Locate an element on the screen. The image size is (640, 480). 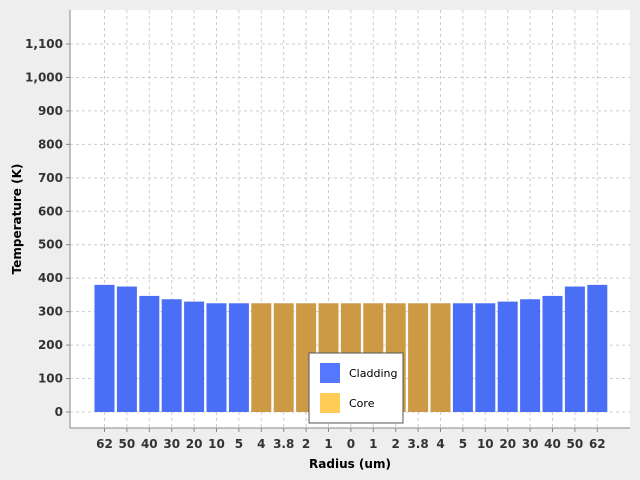
y-tick-label: 1,000 is located at coordinates (44, 77).